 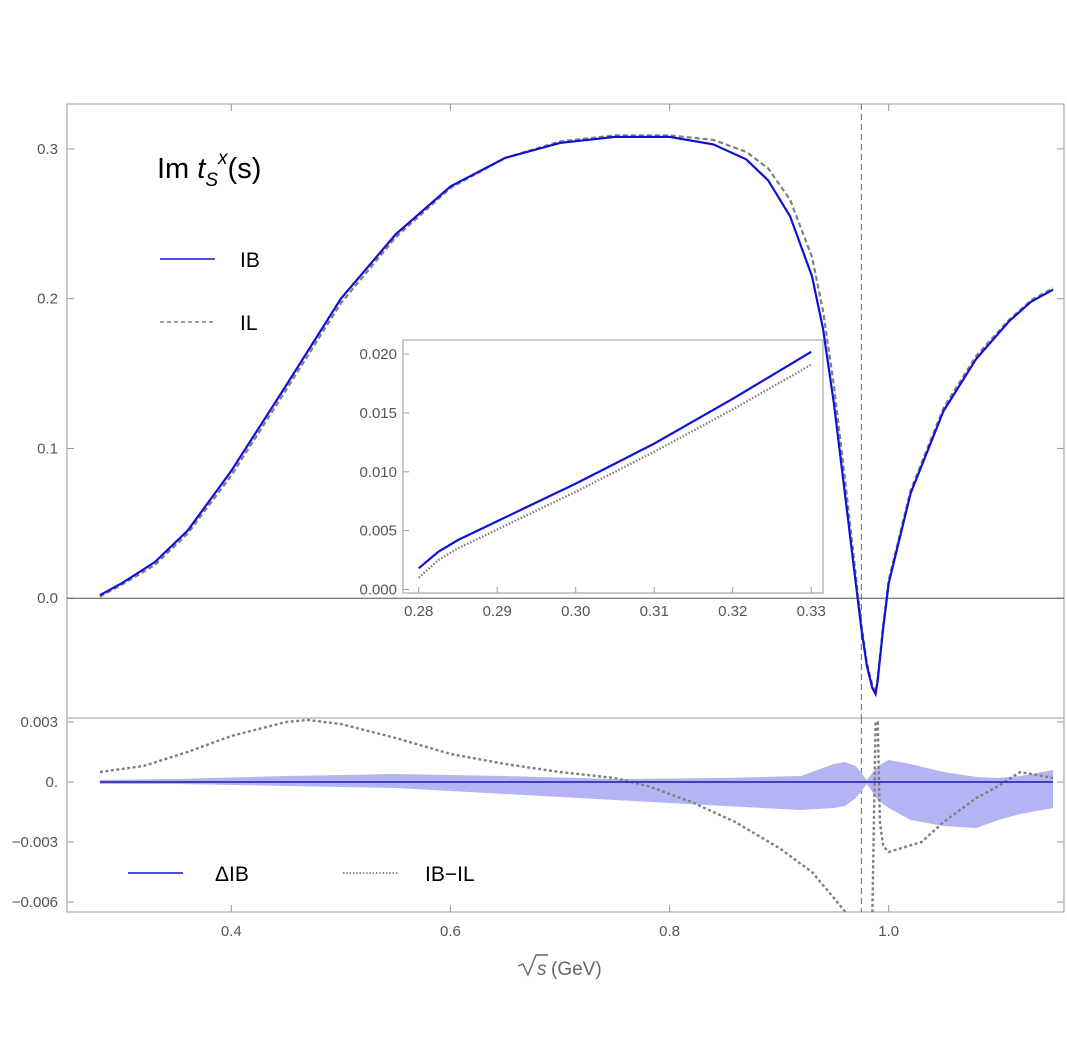 What do you see at coordinates (202, 169) in the screenshot?
I see `annotation-t: t` at bounding box center [202, 169].